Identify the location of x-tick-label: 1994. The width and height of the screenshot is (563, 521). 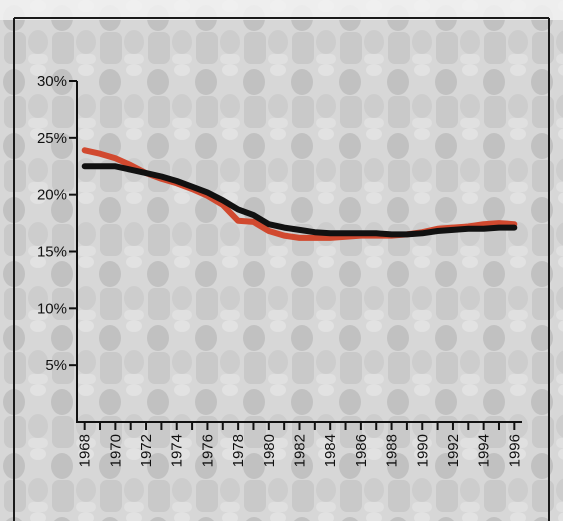
(484, 450).